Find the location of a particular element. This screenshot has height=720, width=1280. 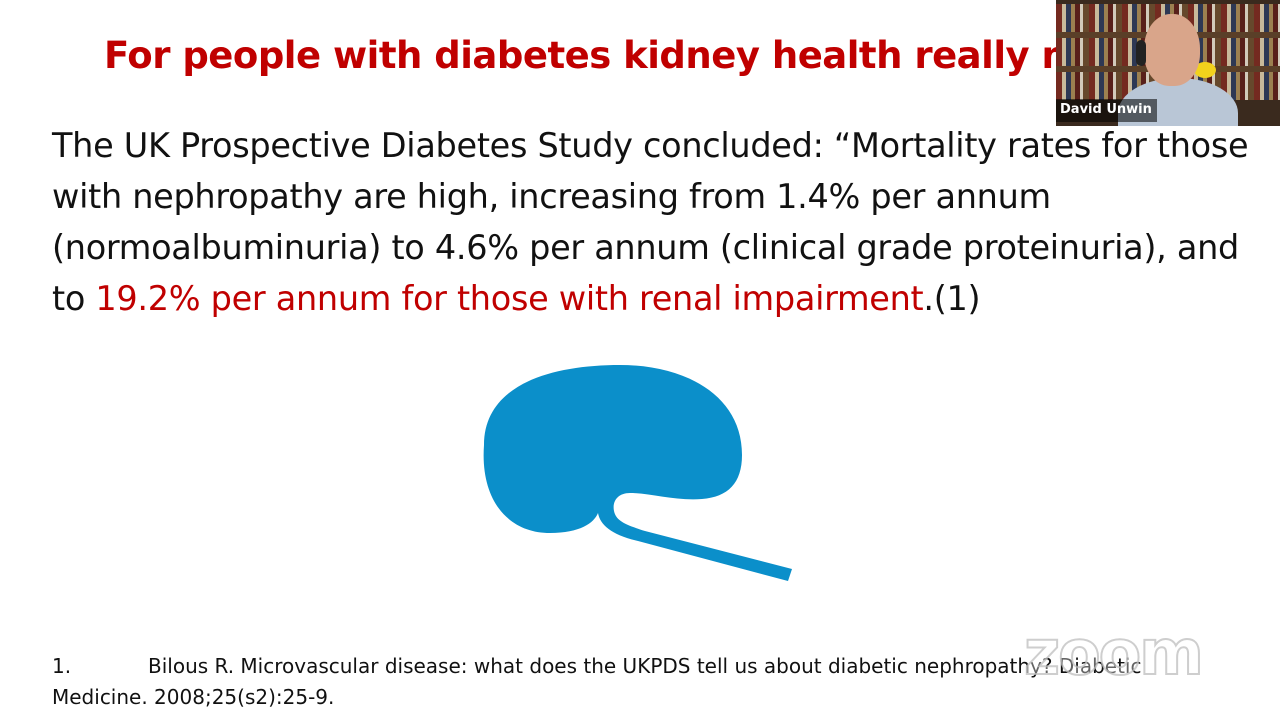

kidney-shape is located at coordinates (637, 473).